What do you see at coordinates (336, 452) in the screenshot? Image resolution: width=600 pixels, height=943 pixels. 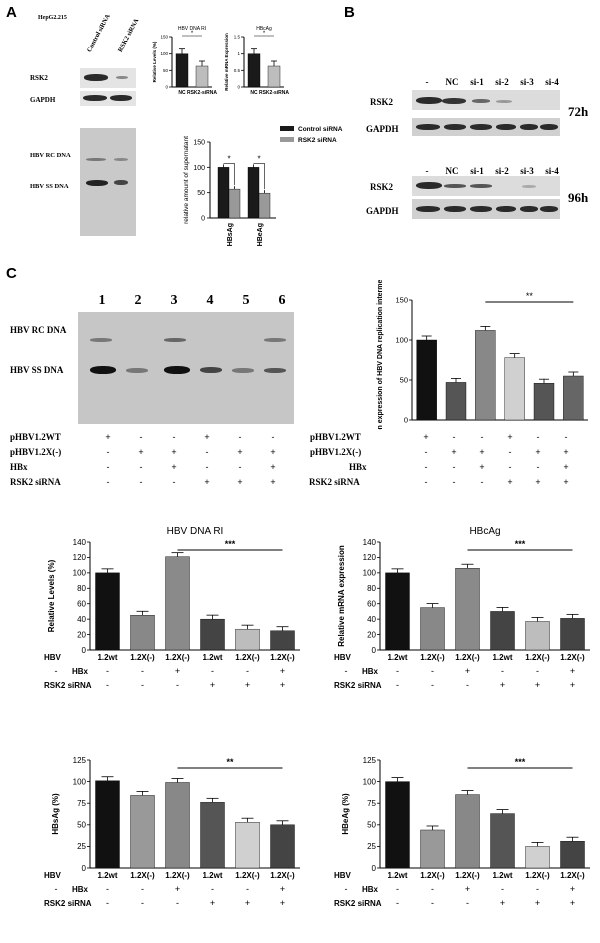 I see `c-row-label: pHBV1.2X(-)` at bounding box center [336, 452].